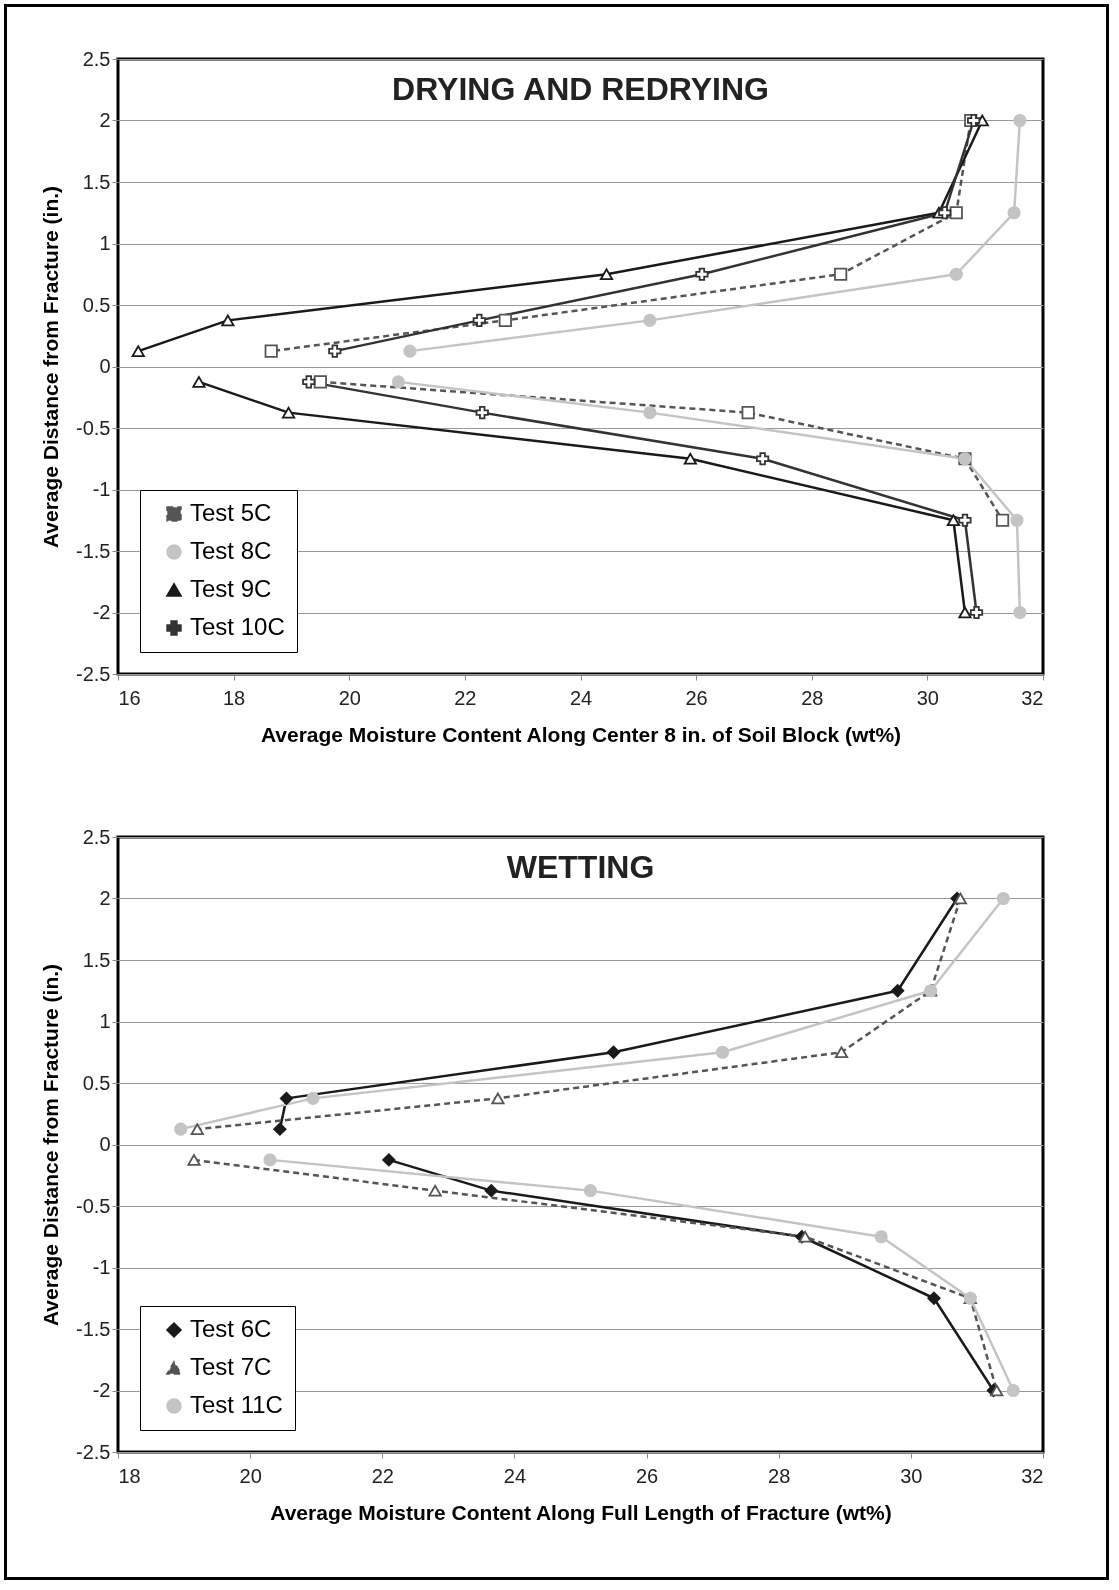 The image size is (1119, 1590). What do you see at coordinates (236, 1404) in the screenshot?
I see `legend-label: Test 11C` at bounding box center [236, 1404].